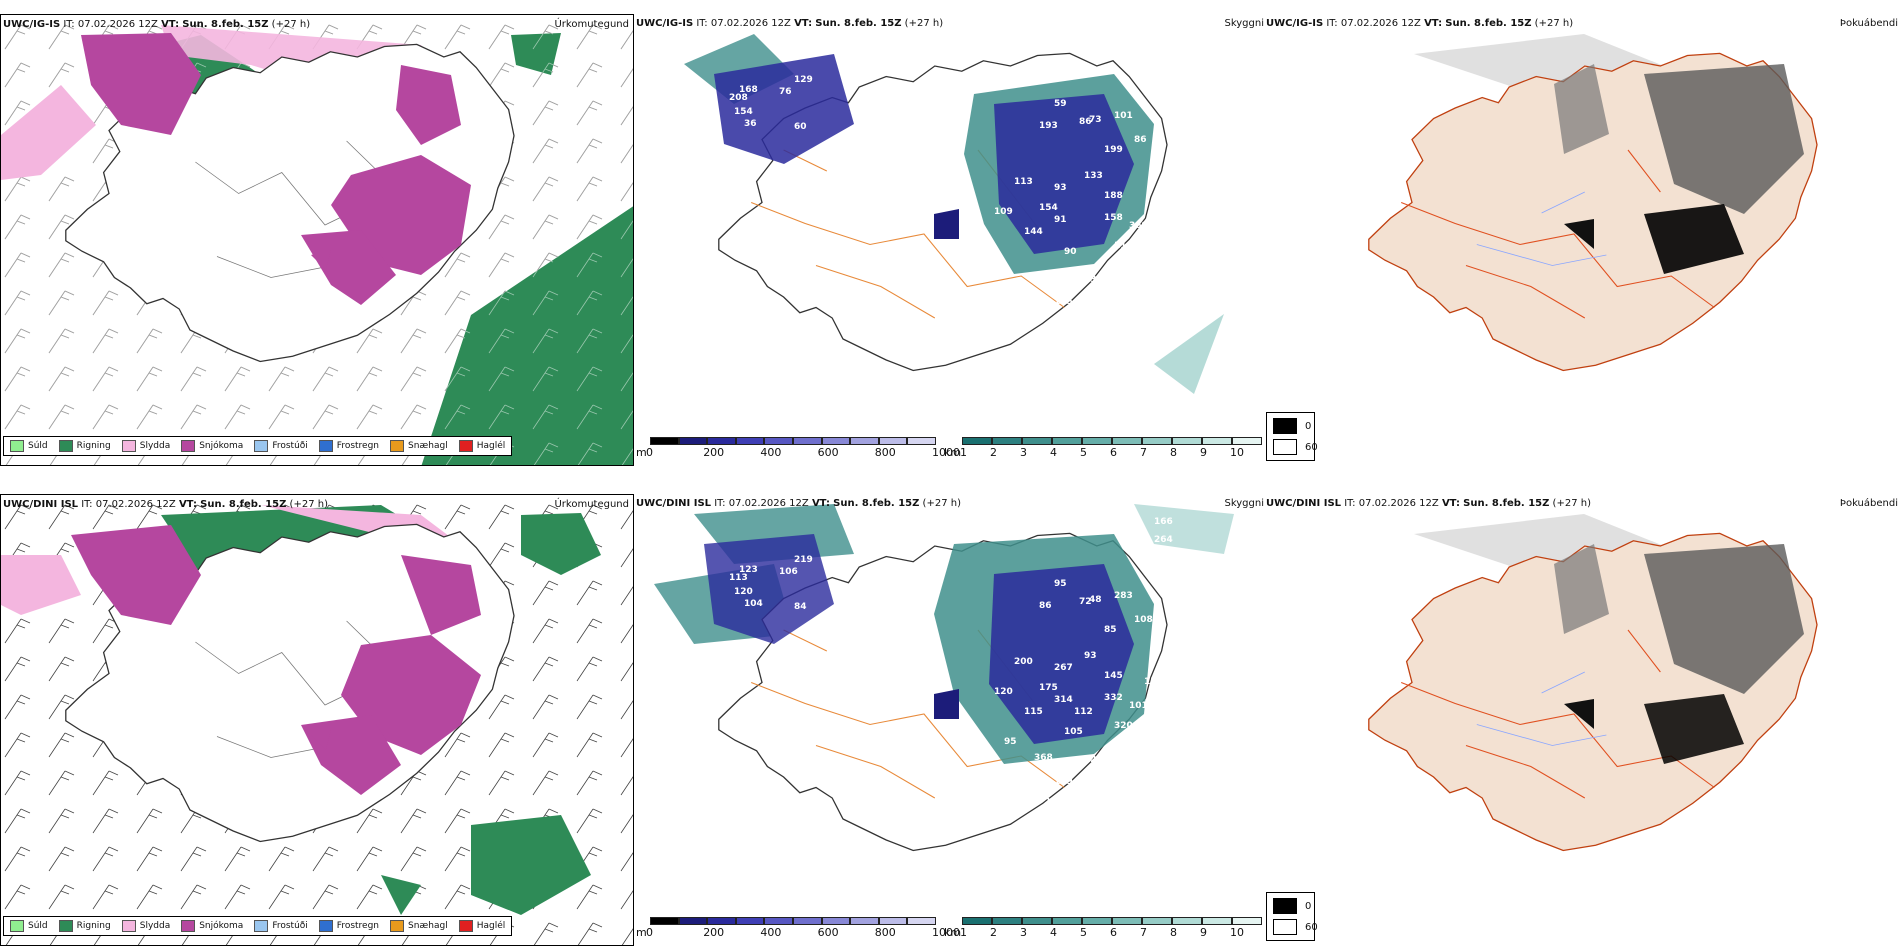 This screenshot has height=950, width=1900. I want to click on precip-legend-item: Frostregn, so click(349, 926).